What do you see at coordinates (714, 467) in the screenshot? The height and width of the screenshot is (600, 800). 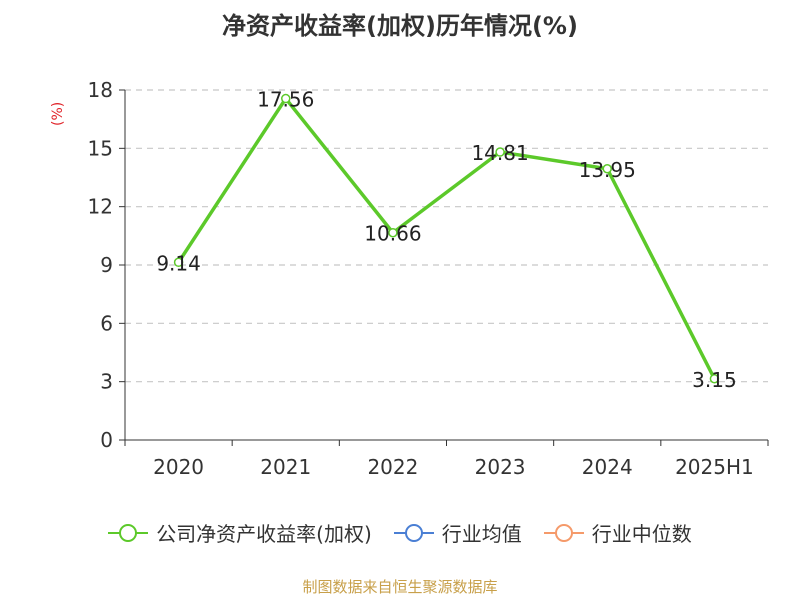 I see `x-tick-label: 2025H1` at bounding box center [714, 467].